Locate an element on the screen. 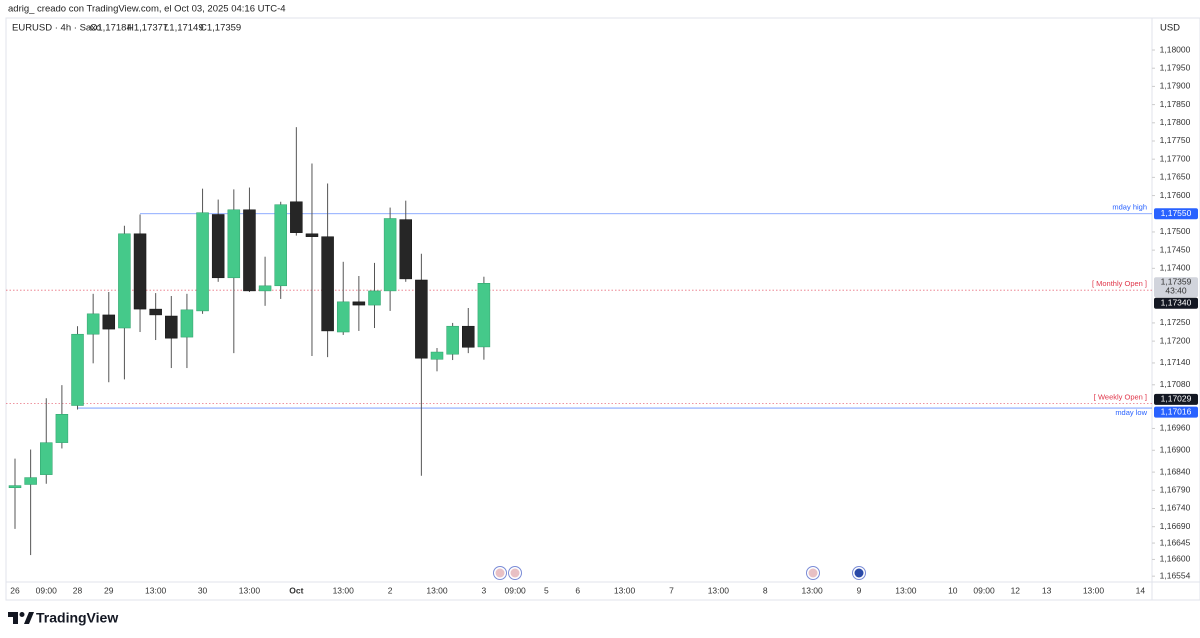 The width and height of the screenshot is (1200, 638). y-tick-label: 1,16790 is located at coordinates (1175, 490).